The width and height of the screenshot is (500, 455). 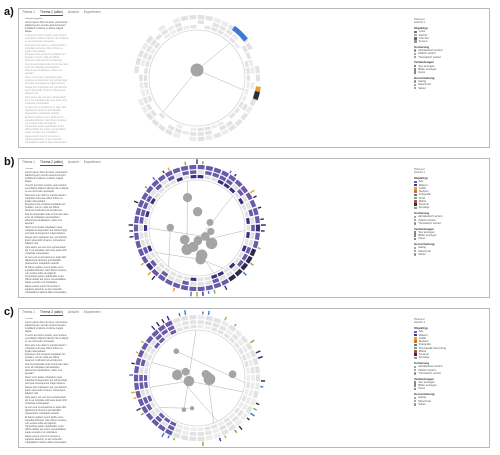 I want to click on legend-option: Links, so click(x=451, y=31).